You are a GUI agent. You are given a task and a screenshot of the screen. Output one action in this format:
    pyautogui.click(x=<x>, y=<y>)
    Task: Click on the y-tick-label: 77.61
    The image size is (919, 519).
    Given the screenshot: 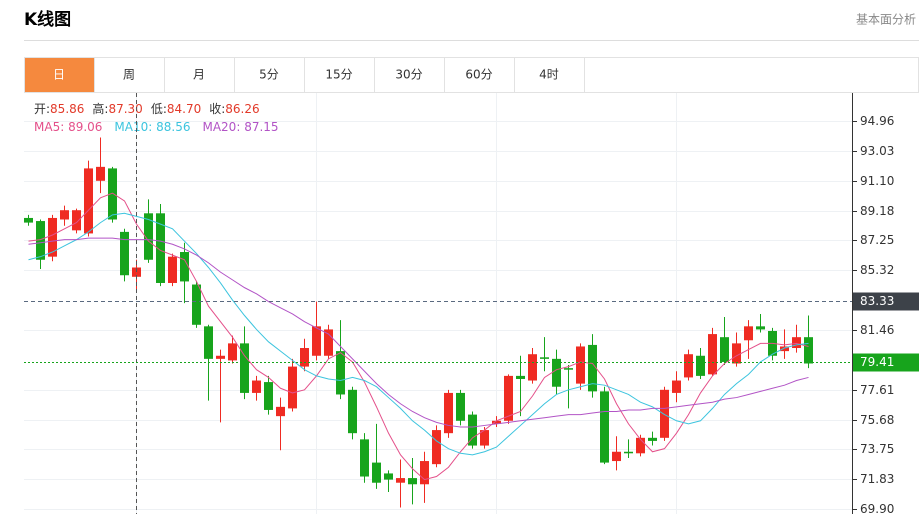 What is the action you would take?
    pyautogui.click(x=877, y=390)
    